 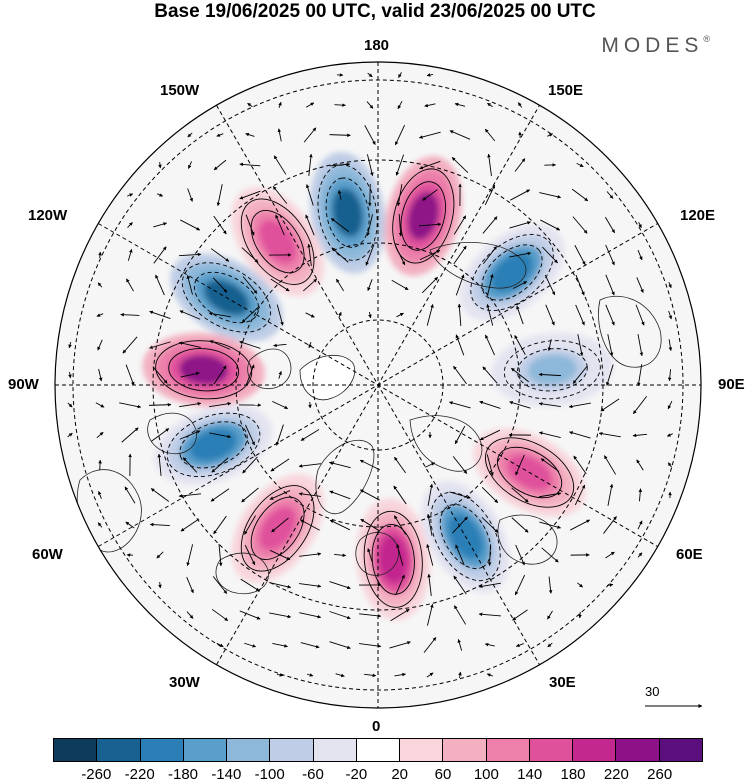 What do you see at coordinates (486, 774) in the screenshot?
I see `colorbar-tick-label: 100` at bounding box center [486, 774].